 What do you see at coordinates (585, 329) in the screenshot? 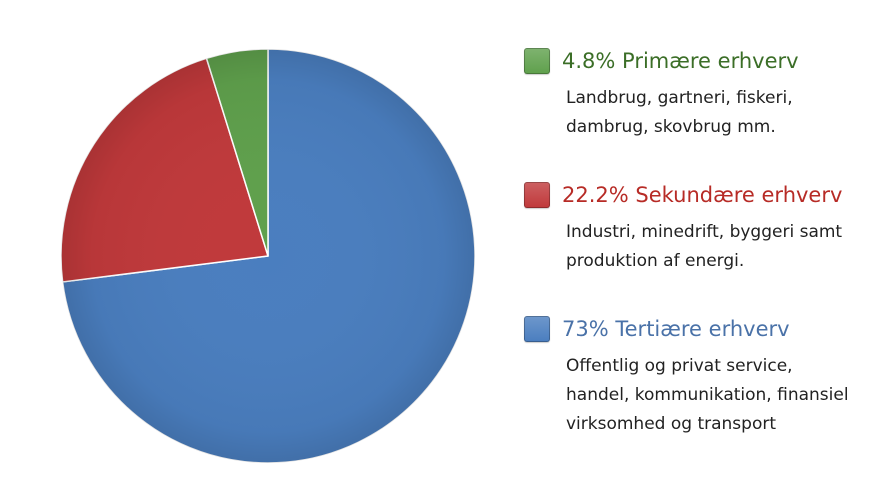
I see `legend-percent: 73%` at bounding box center [585, 329].